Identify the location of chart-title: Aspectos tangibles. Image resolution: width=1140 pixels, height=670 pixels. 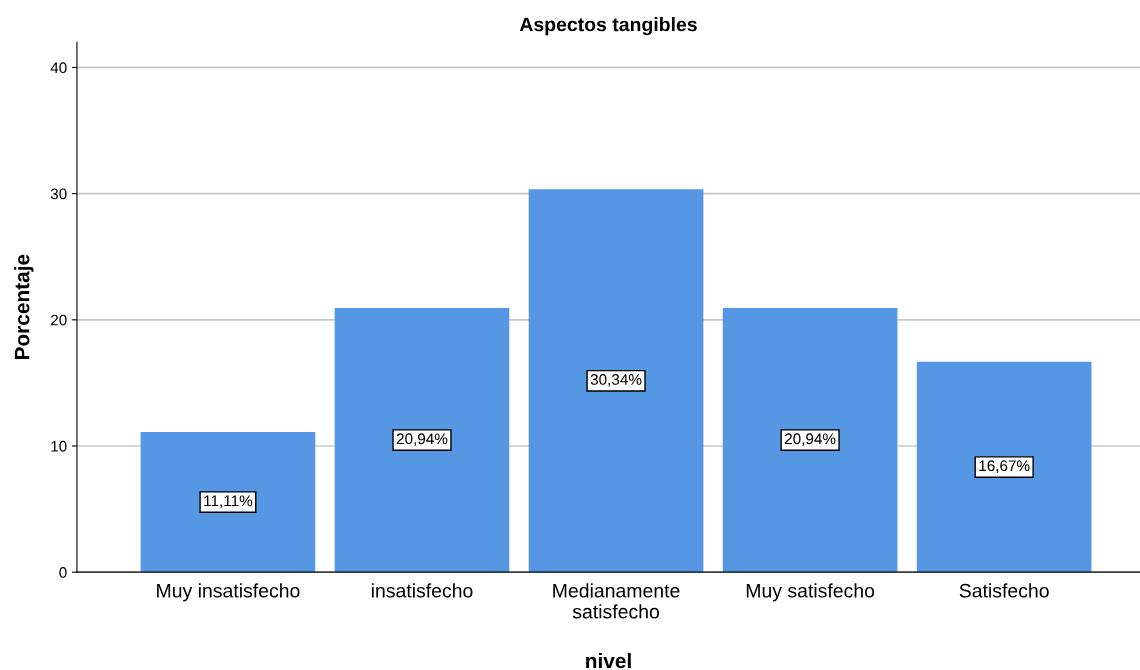
(608, 26).